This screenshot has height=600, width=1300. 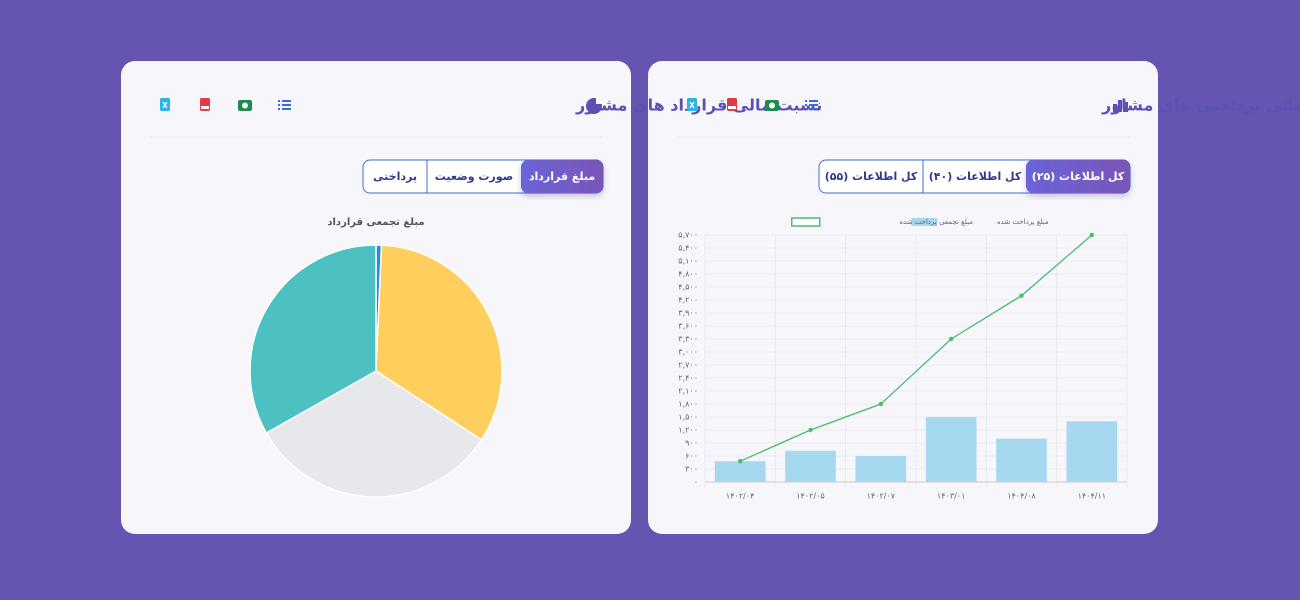 I want to click on card-title: نسبت مالی قرارداد های مشاور, so click(x=698, y=105).